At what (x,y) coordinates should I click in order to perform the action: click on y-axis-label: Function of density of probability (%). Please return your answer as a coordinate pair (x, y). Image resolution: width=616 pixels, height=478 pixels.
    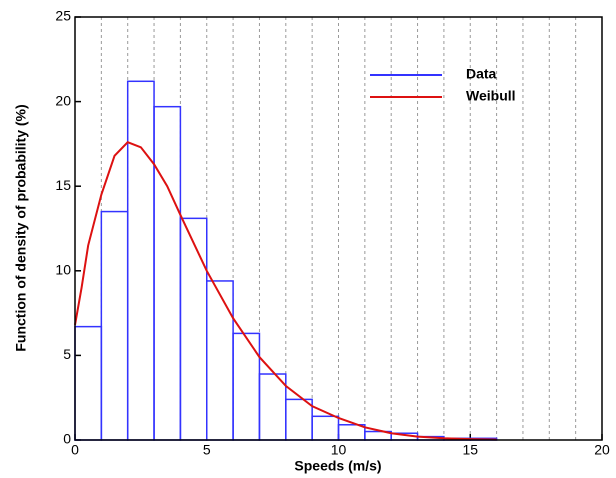
    Looking at the image, I should click on (21, 227).